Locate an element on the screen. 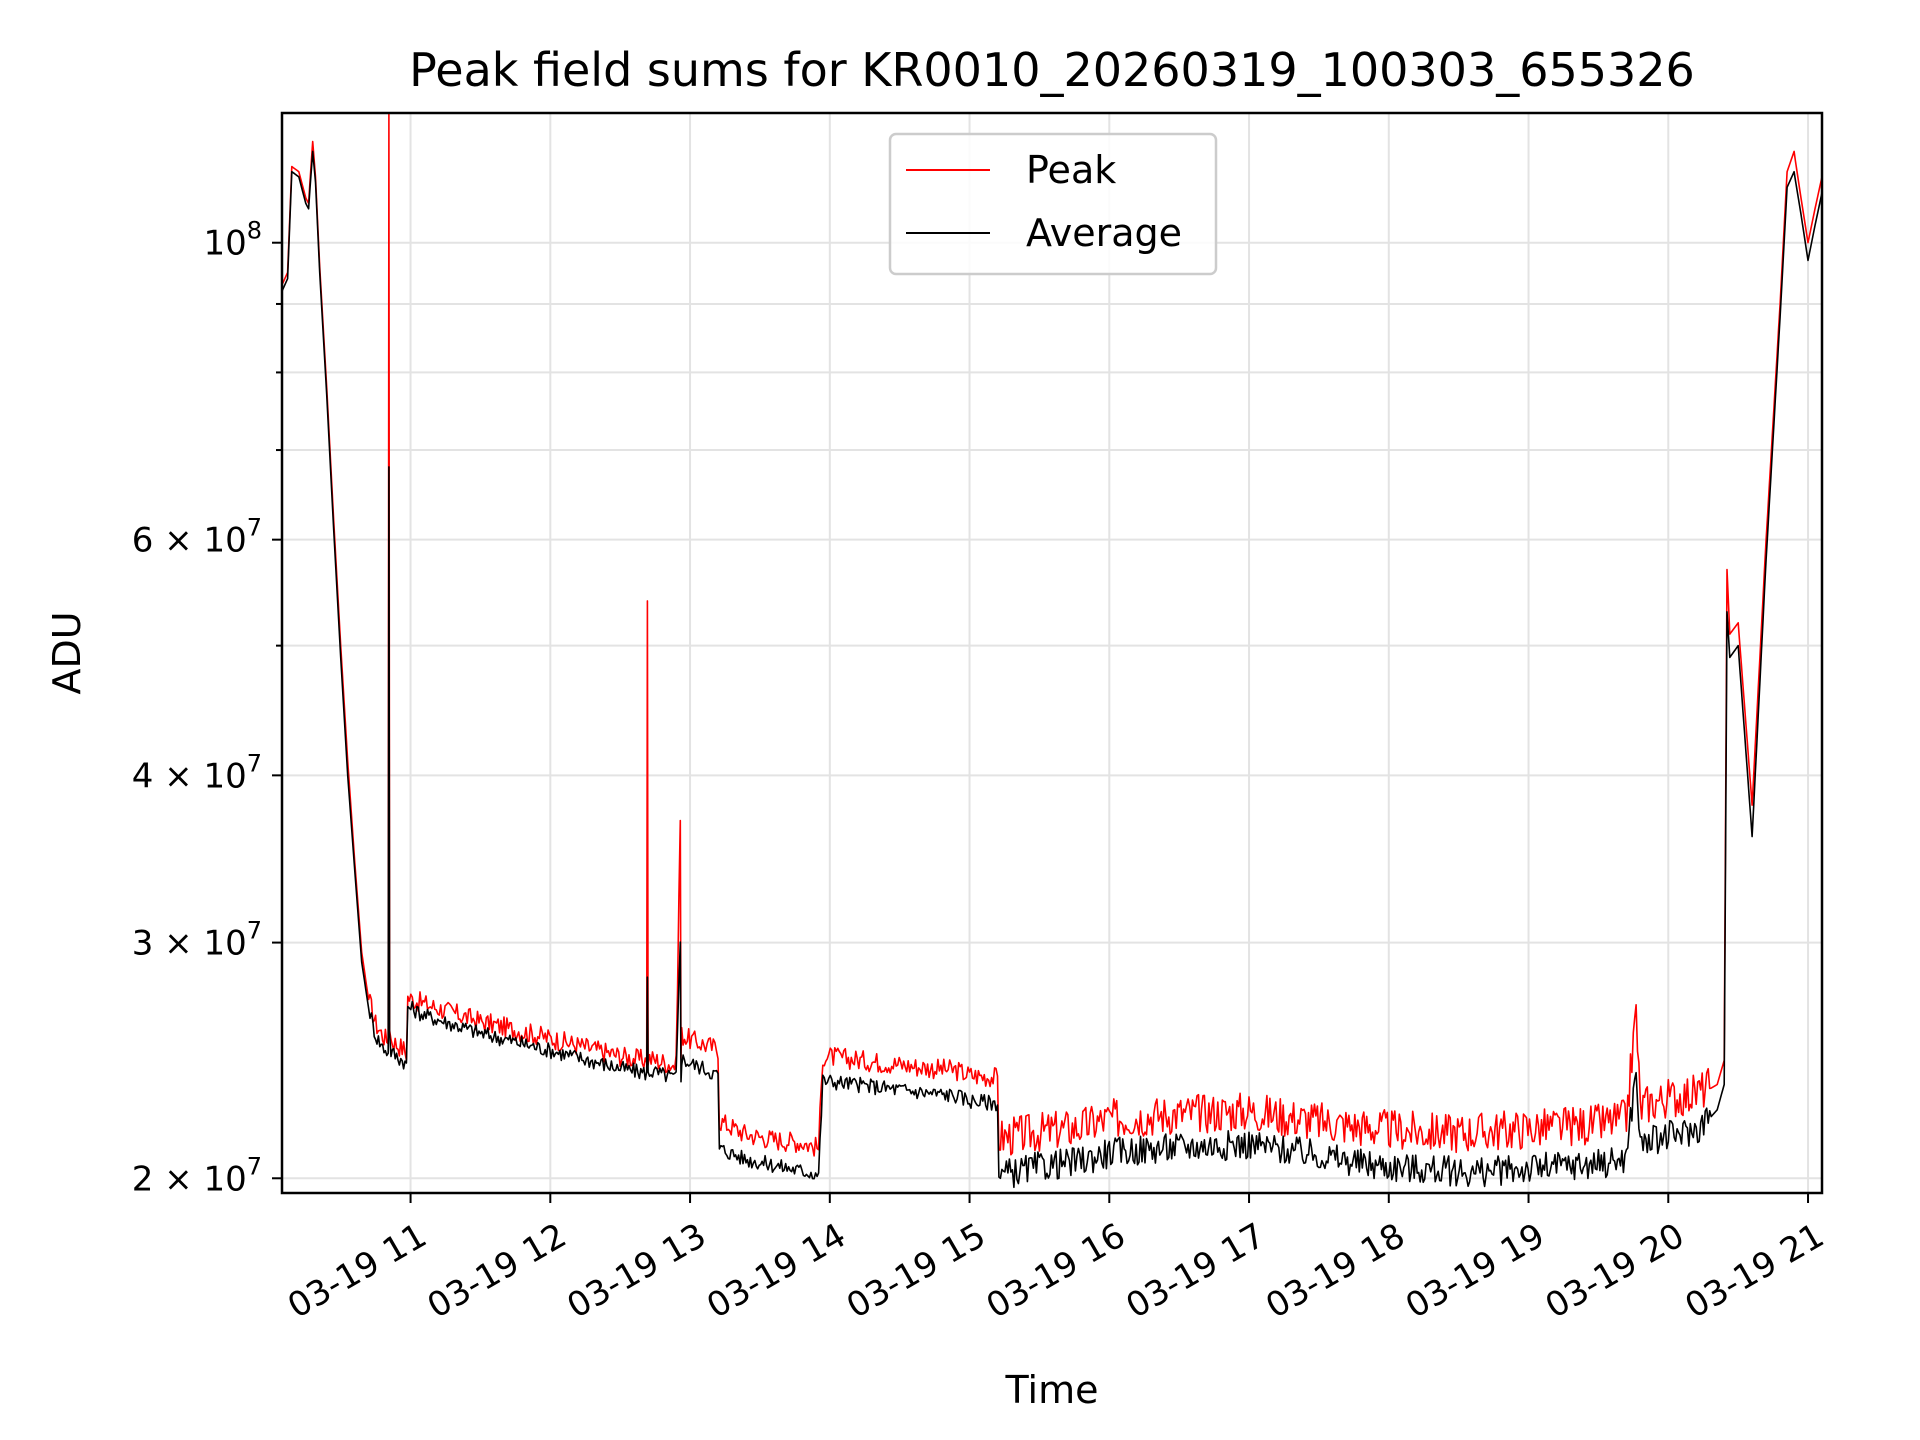 This screenshot has width=1920, height=1440. y-axis: 2 × 107 3 × 107 4 × 107 6 × 107 108 is located at coordinates (207, 708).